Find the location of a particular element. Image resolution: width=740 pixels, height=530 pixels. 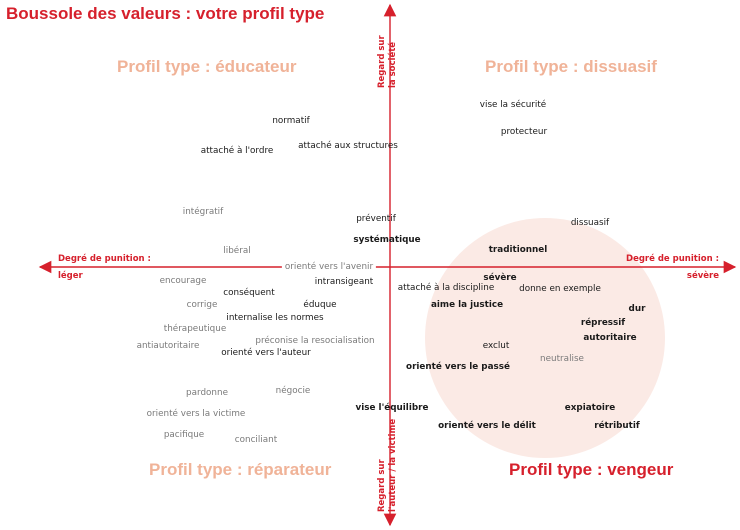

term-label: pardonne is located at coordinates (207, 393).